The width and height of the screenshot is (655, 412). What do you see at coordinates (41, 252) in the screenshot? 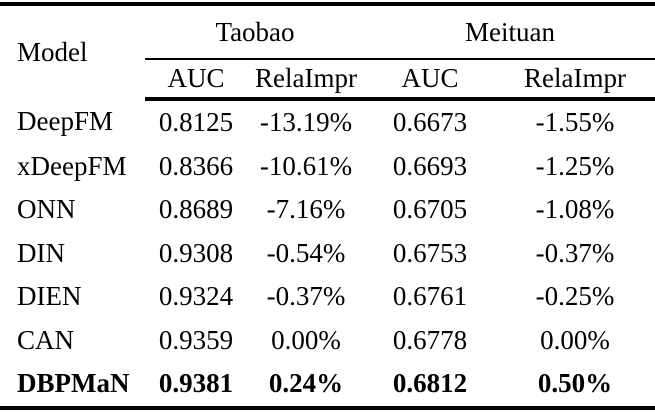
I see `model-name-cell: DIN` at bounding box center [41, 252].